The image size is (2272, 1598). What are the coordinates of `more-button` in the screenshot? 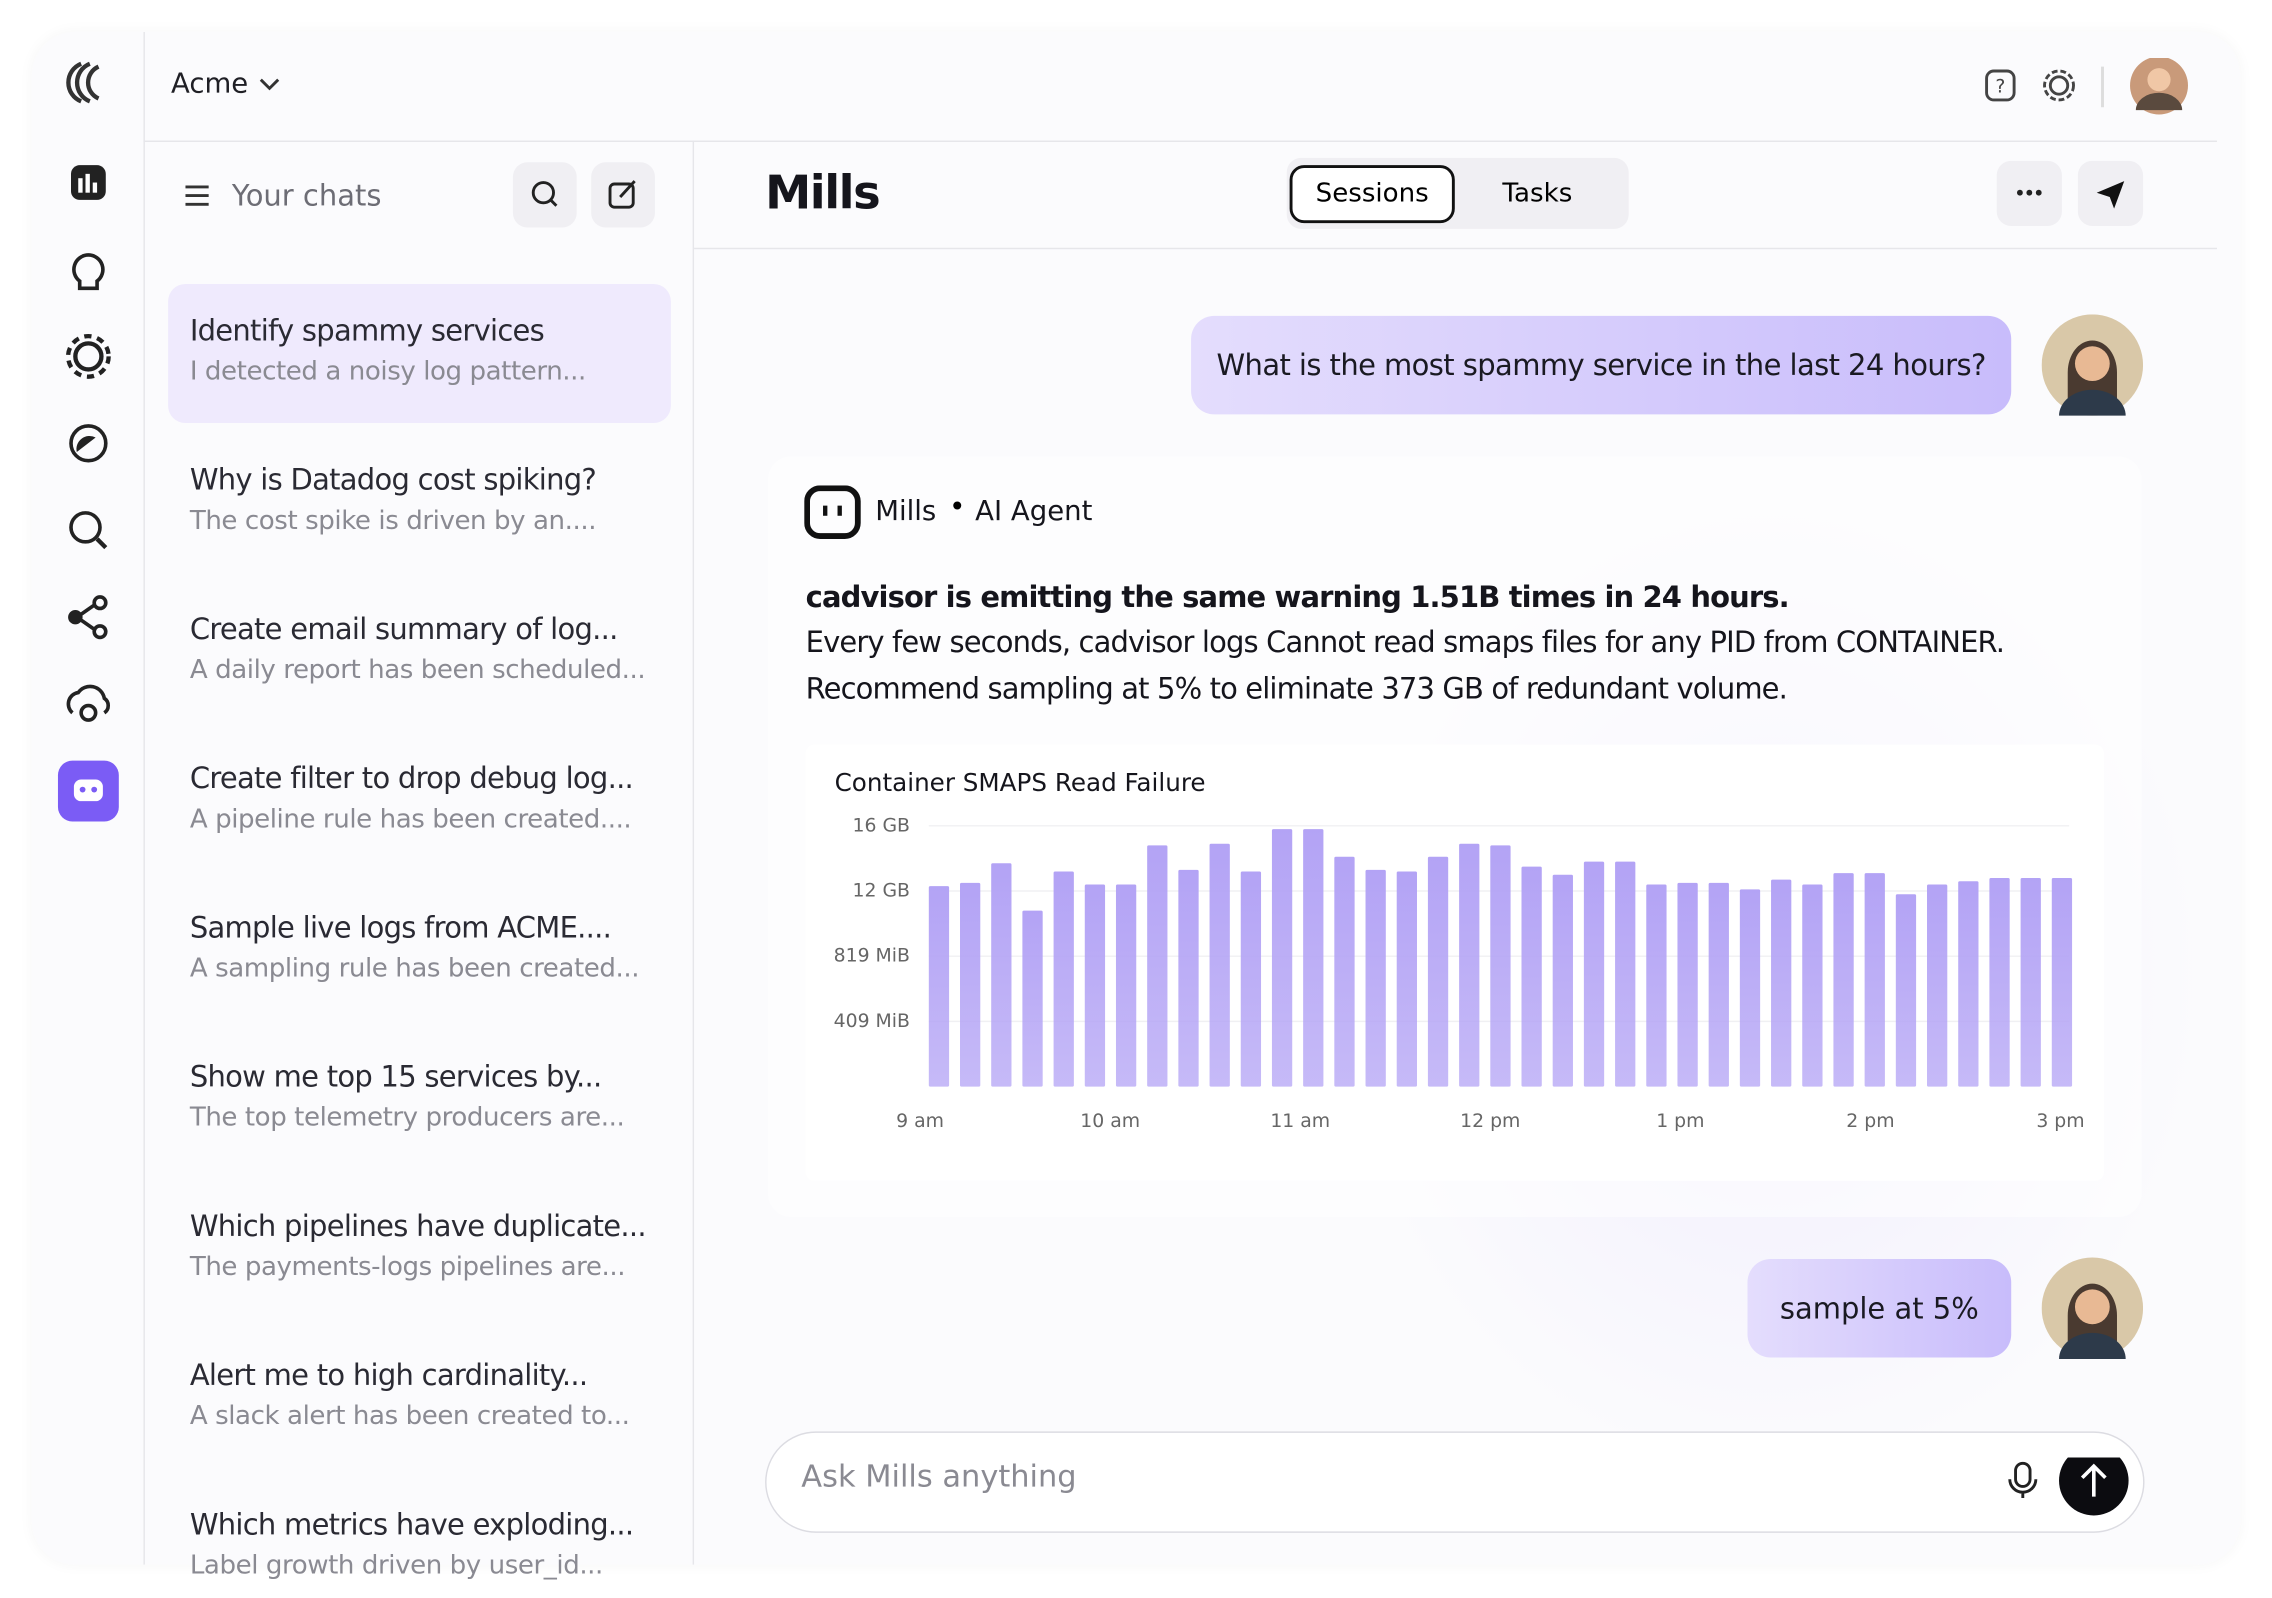 It's located at (2029, 193).